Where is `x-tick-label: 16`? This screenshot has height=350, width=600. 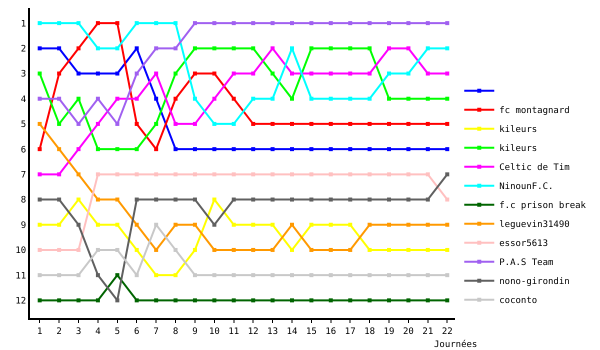 x-tick-label: 16 is located at coordinates (330, 331).